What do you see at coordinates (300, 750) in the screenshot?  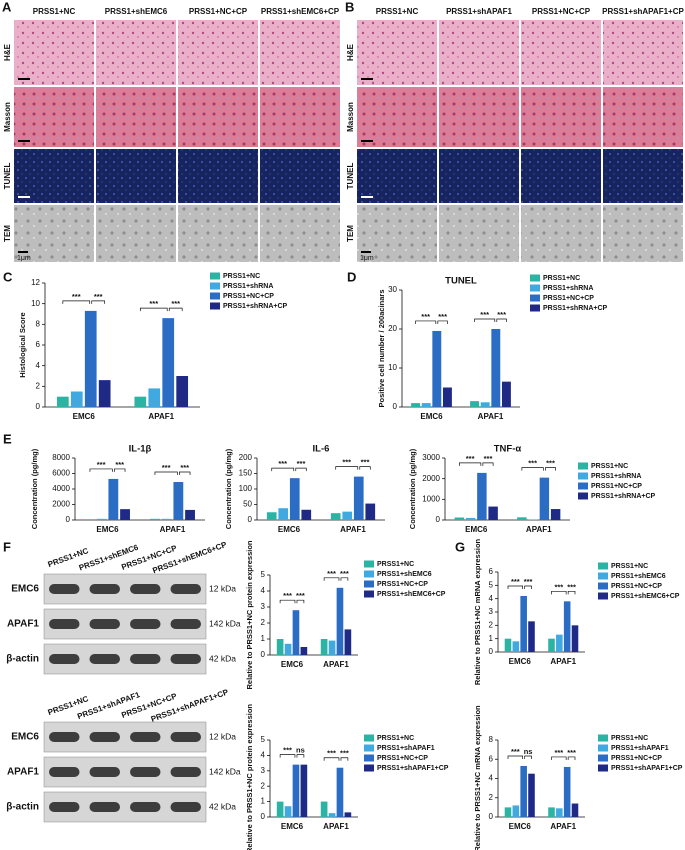 I see `significance-label: ns` at bounding box center [300, 750].